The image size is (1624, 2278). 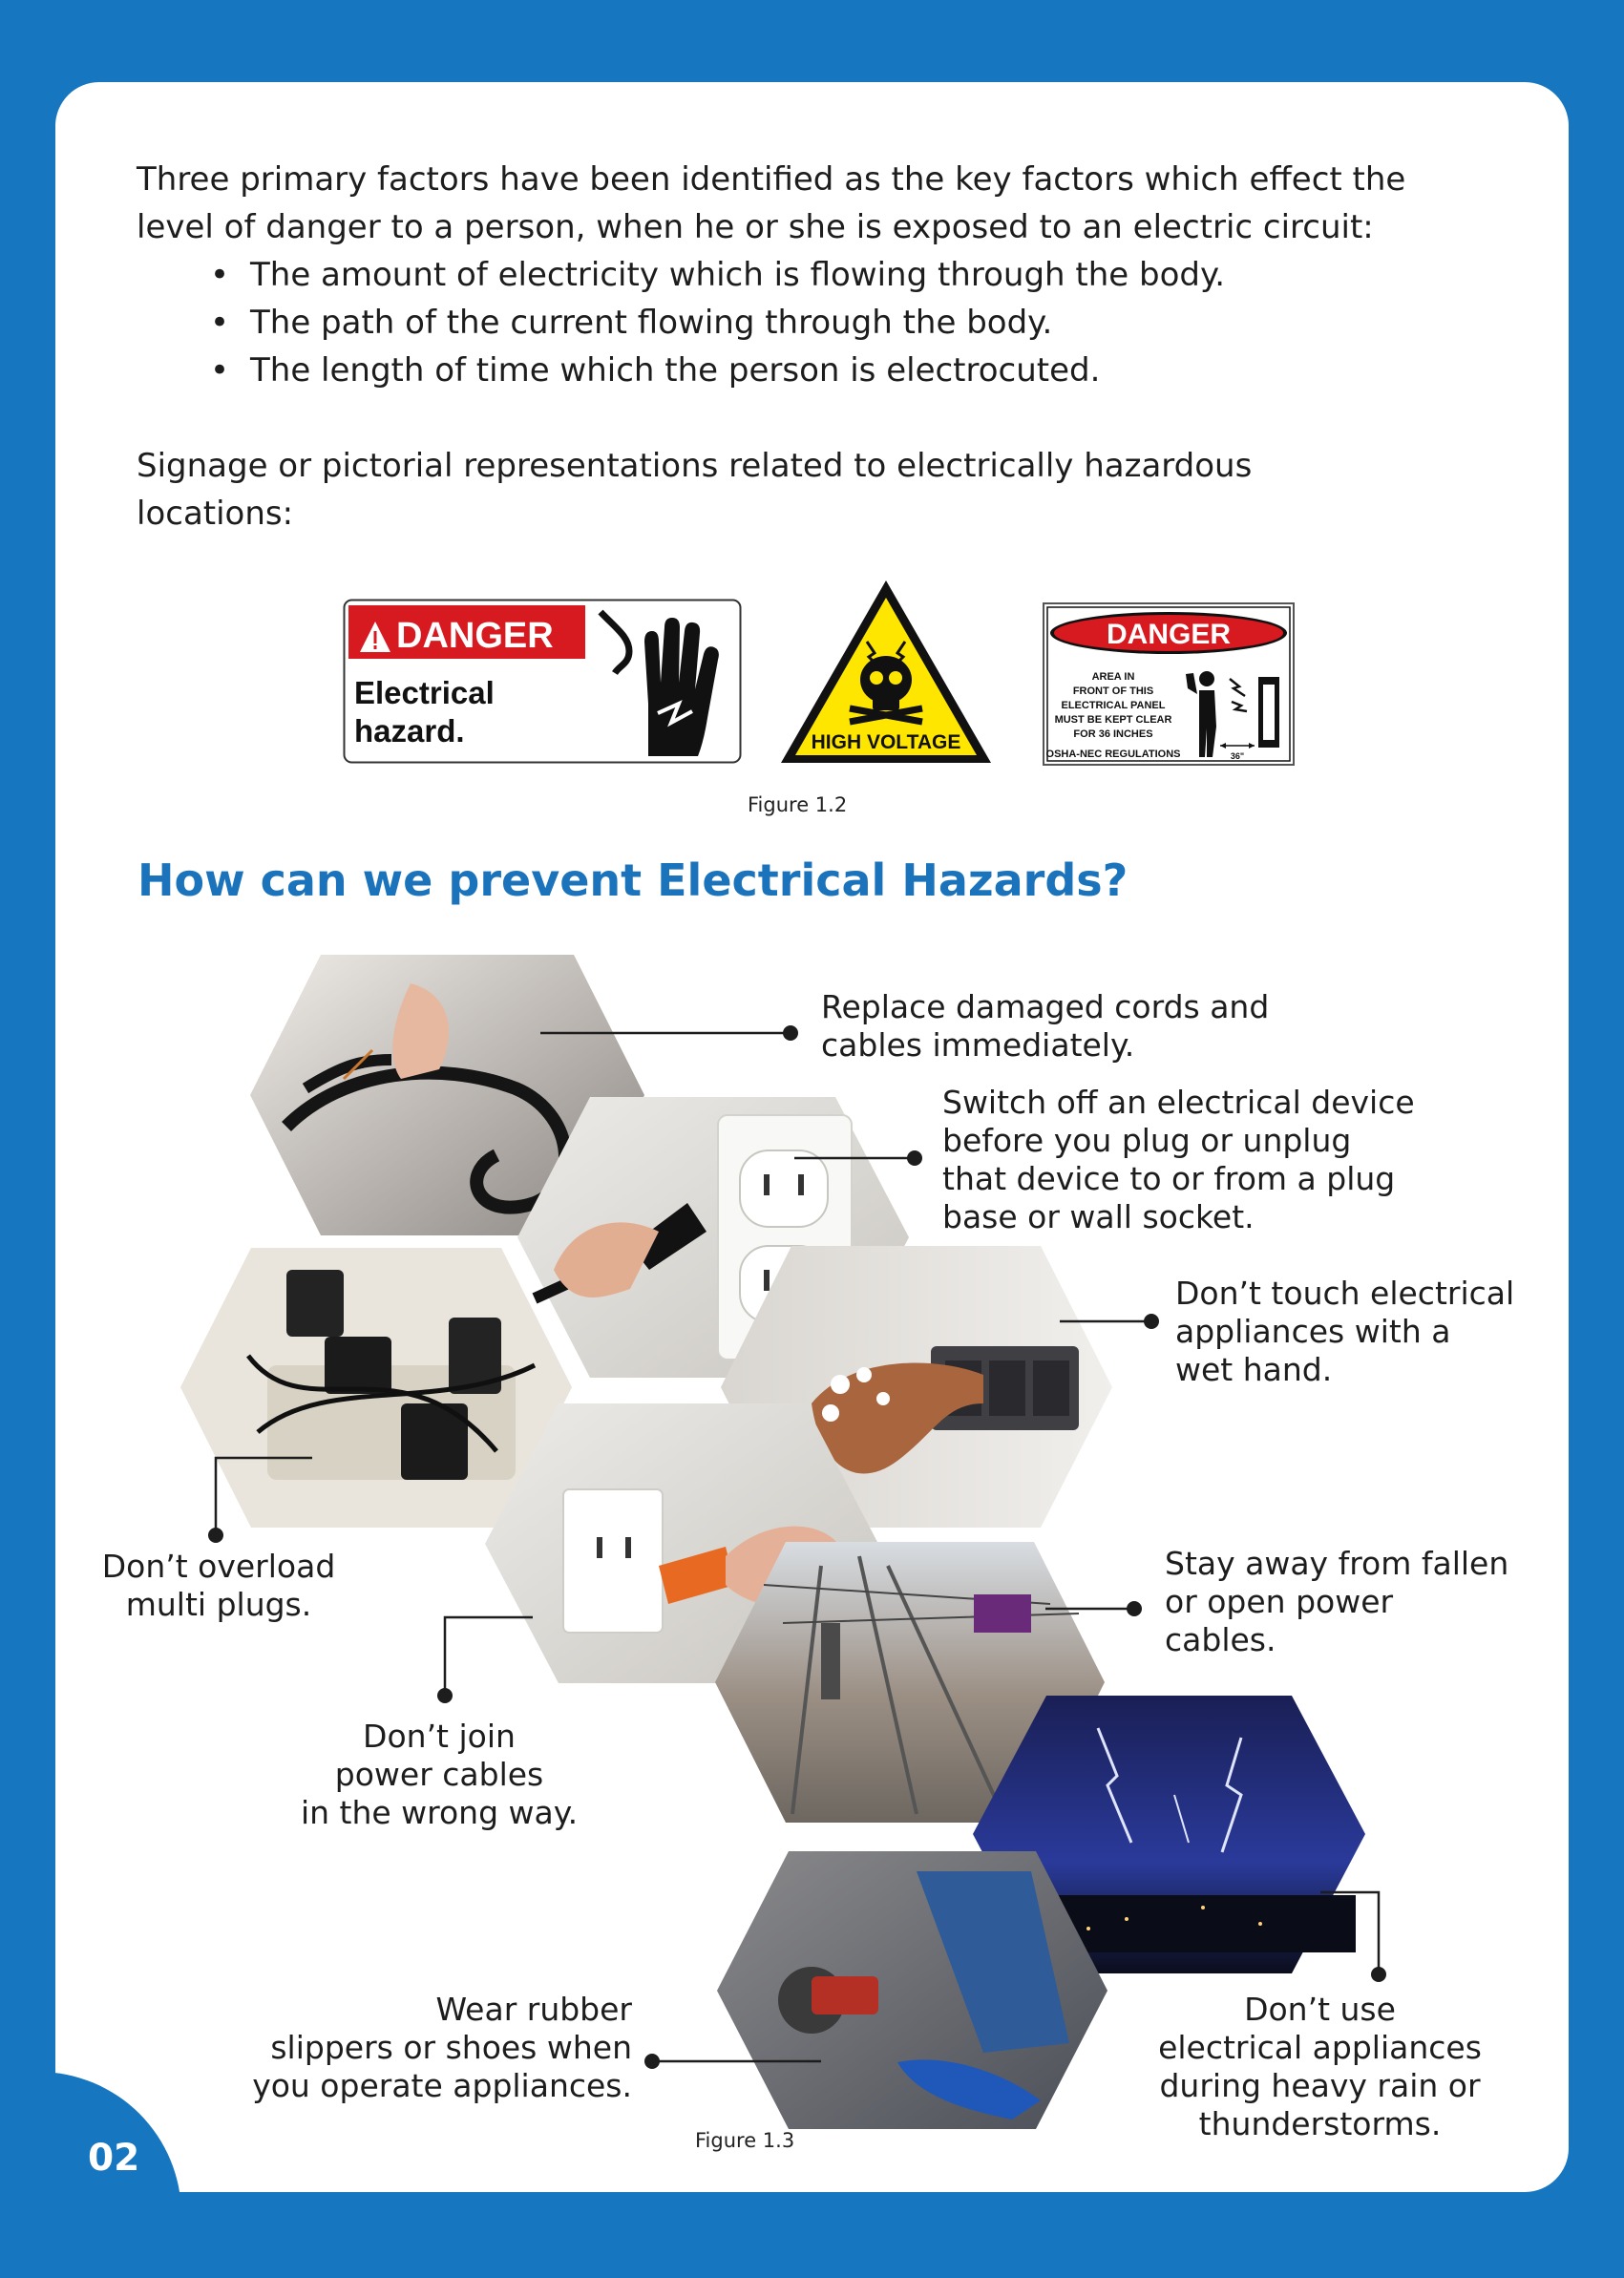 What do you see at coordinates (632, 880) in the screenshot?
I see `section-title: How can we prevent Electrical Hazards?` at bounding box center [632, 880].